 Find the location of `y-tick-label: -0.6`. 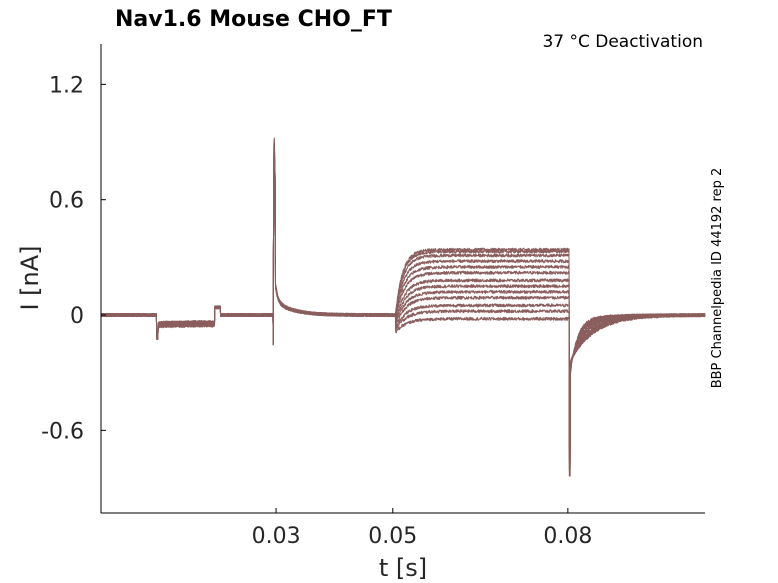

y-tick-label: -0.6 is located at coordinates (62, 431).